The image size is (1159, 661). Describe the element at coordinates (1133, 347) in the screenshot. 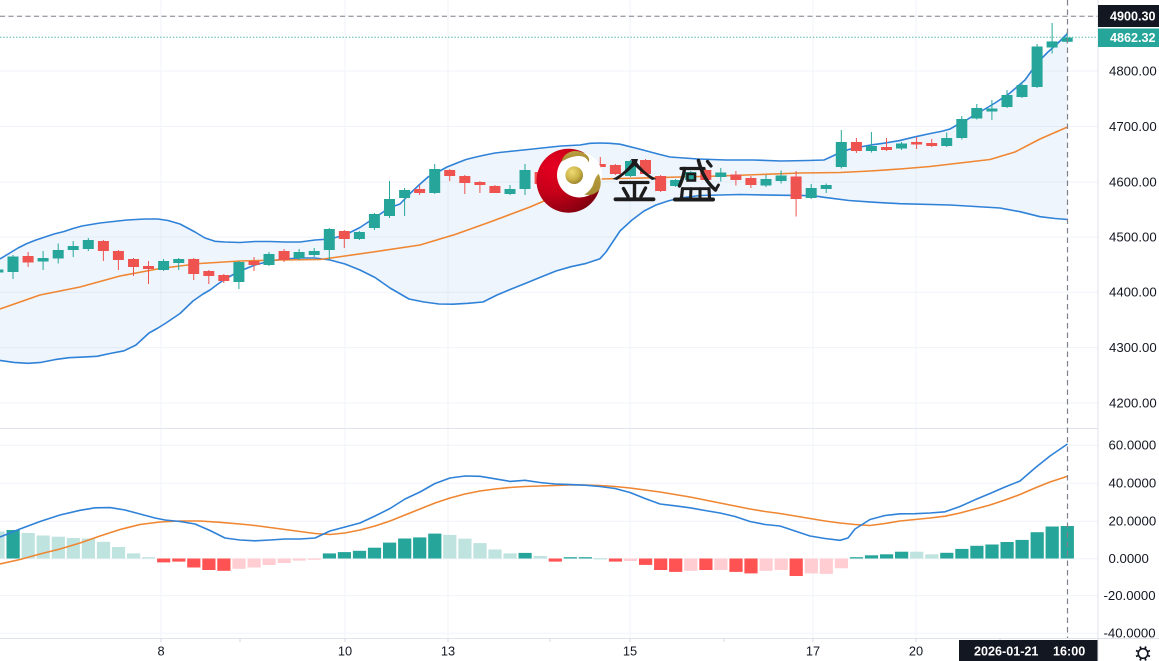

I see `svg-text: 4300.00` at that location.